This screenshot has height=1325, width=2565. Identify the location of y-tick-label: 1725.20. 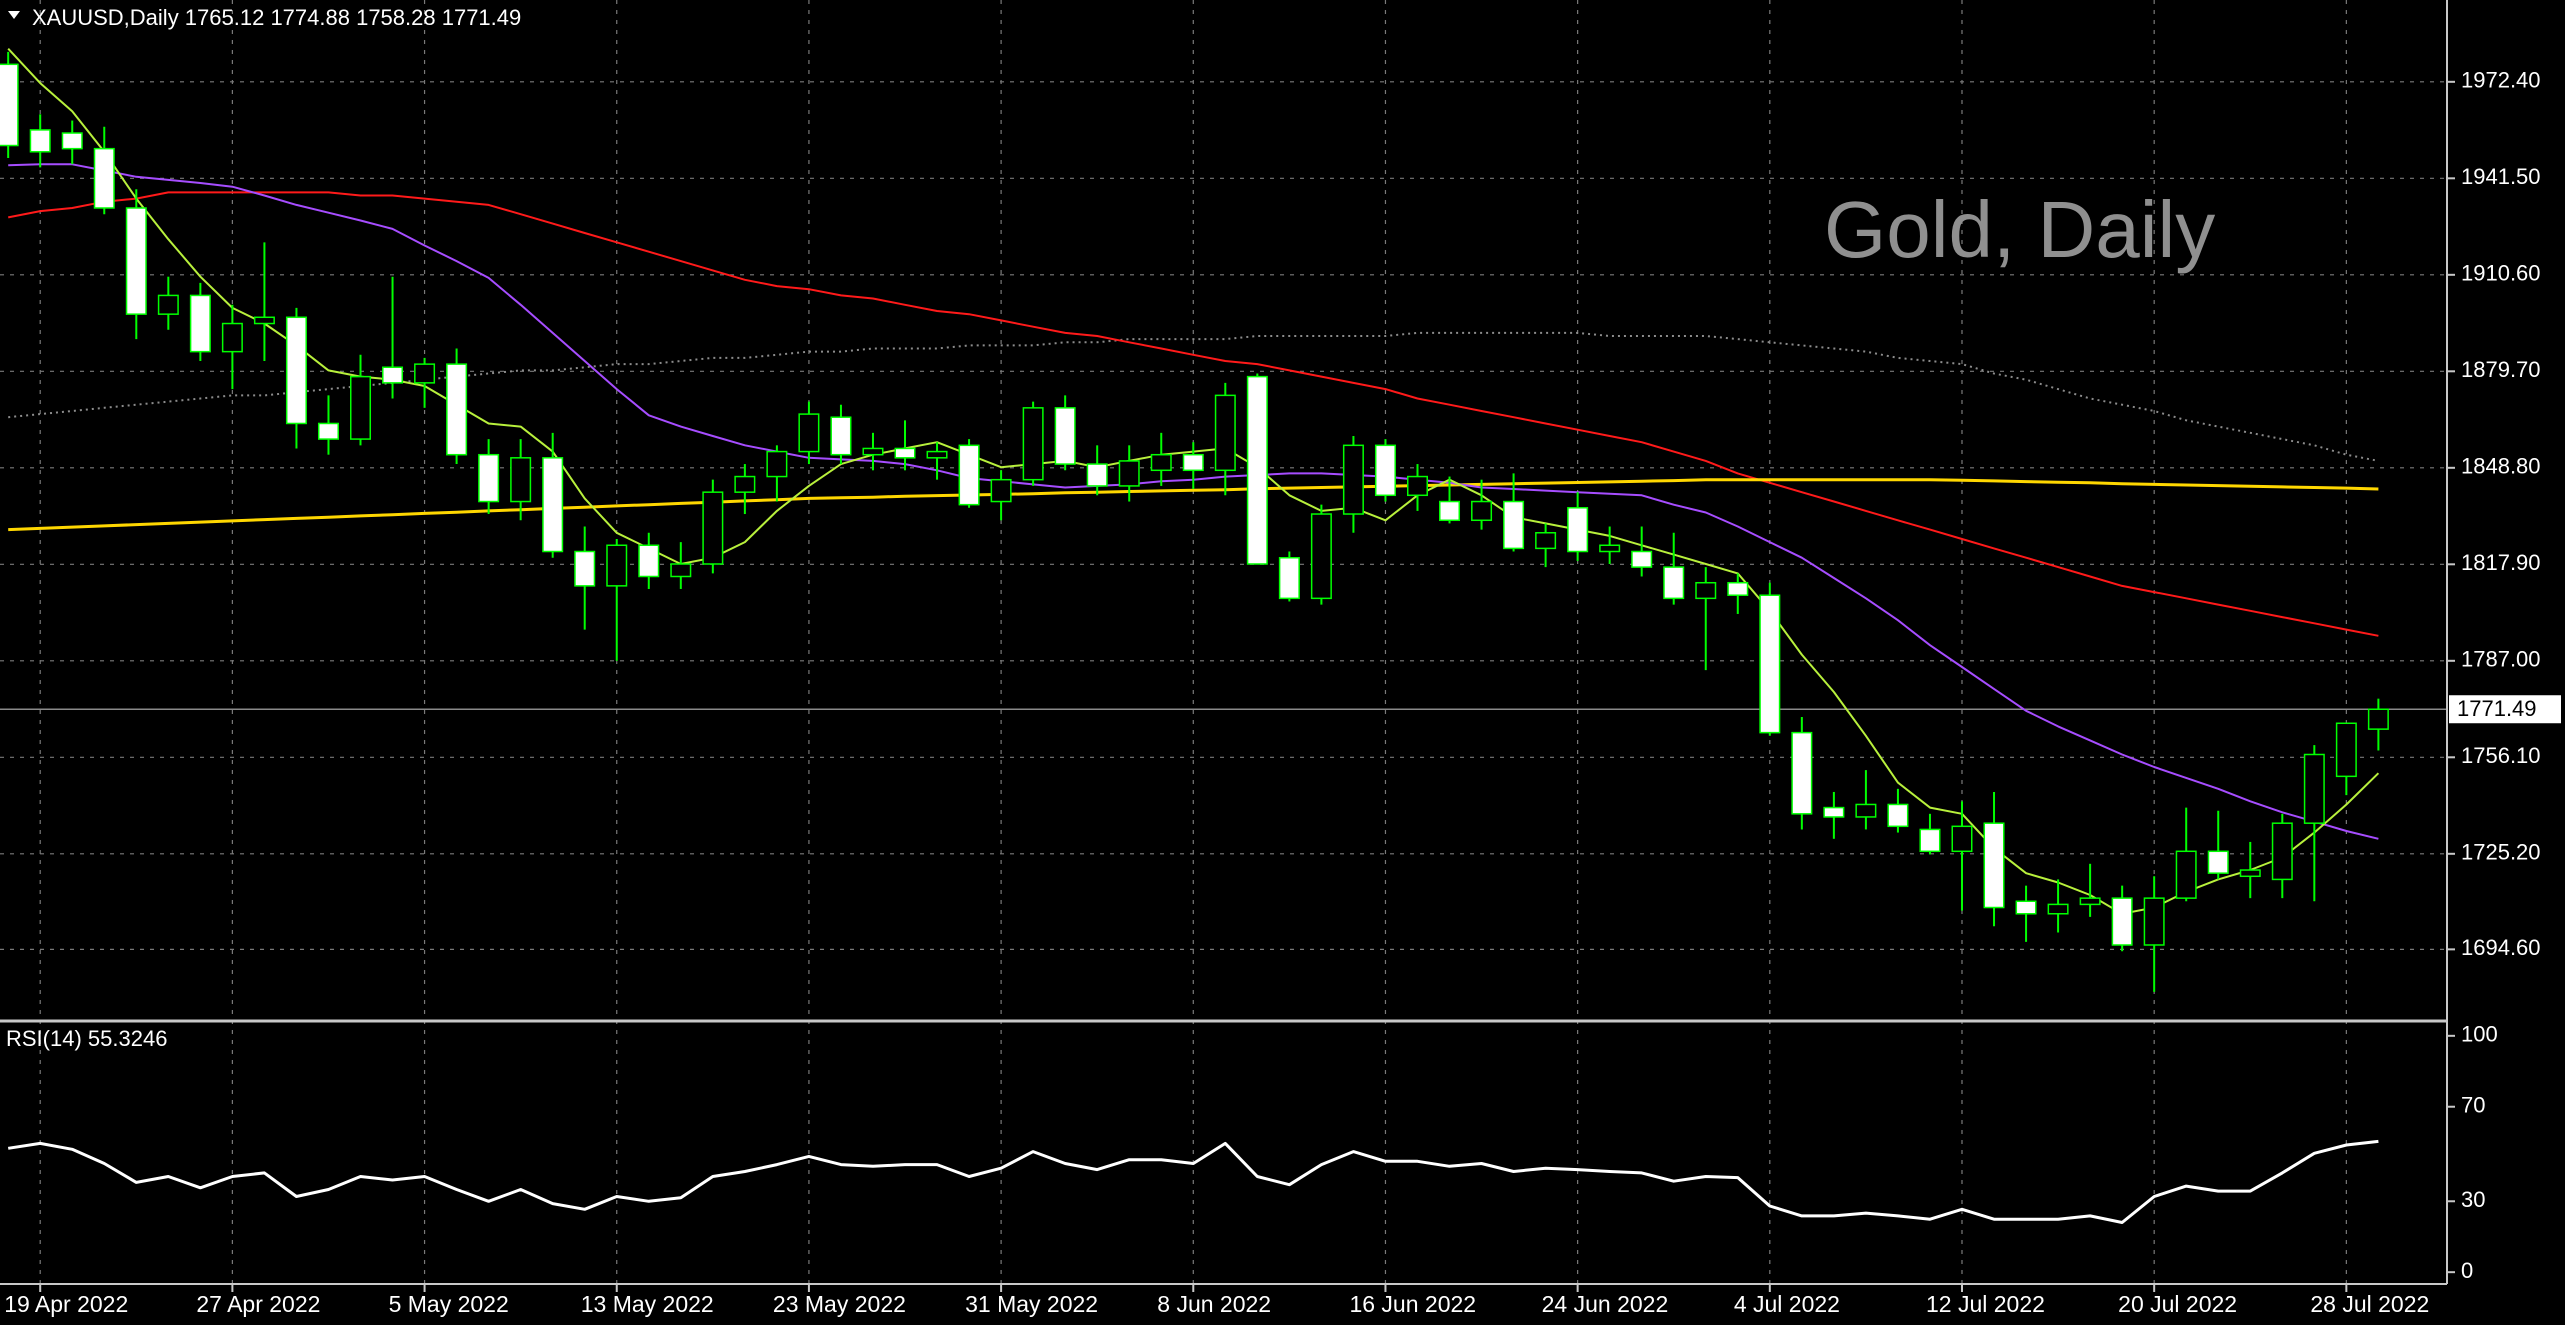
(2501, 852).